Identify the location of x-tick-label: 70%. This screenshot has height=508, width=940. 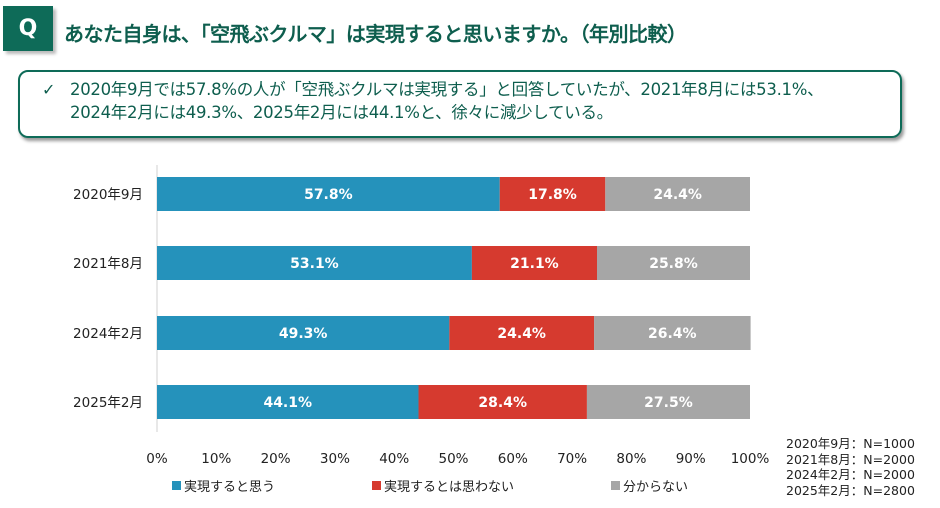
(572, 459).